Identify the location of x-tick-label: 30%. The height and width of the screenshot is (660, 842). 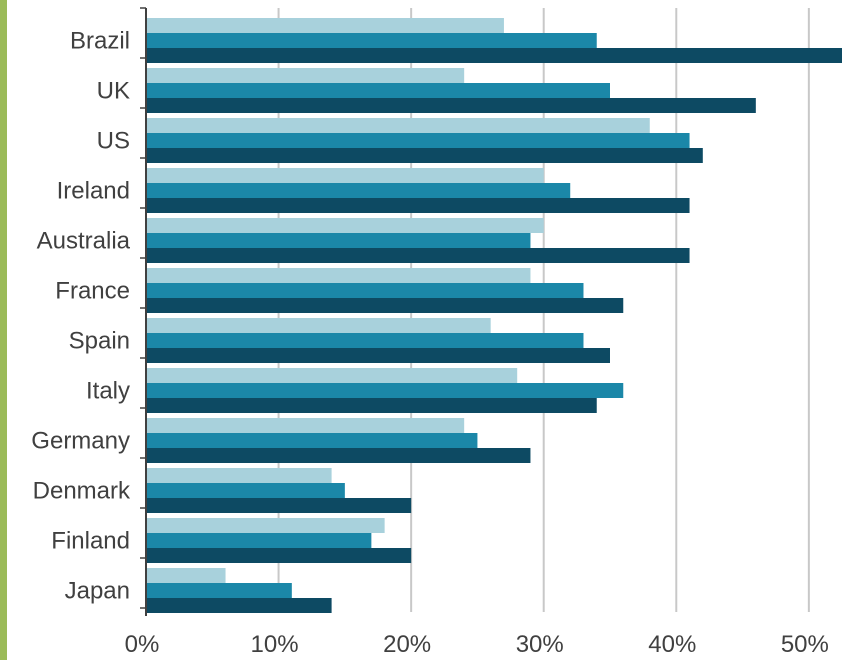
(540, 644).